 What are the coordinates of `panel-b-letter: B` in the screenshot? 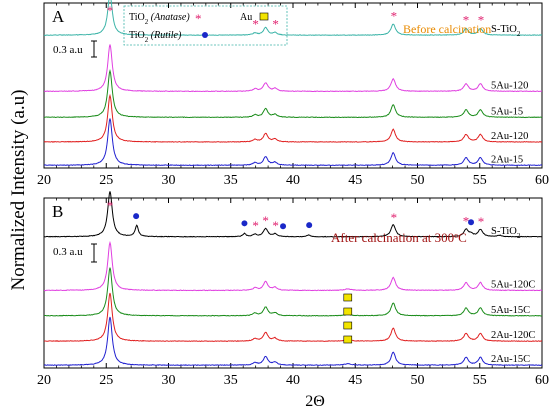 It's located at (57, 211).